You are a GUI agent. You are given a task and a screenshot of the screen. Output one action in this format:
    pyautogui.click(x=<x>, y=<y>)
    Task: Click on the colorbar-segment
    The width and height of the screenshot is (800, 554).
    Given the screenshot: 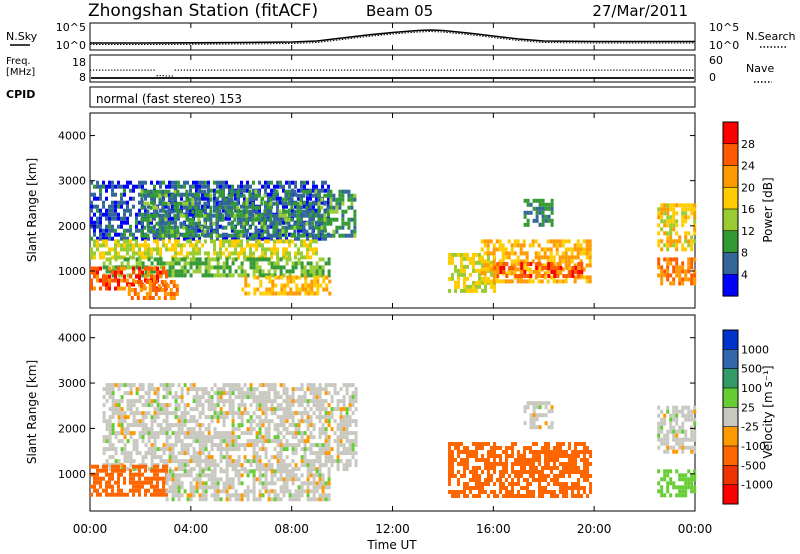 What is the action you would take?
    pyautogui.click(x=730, y=198)
    